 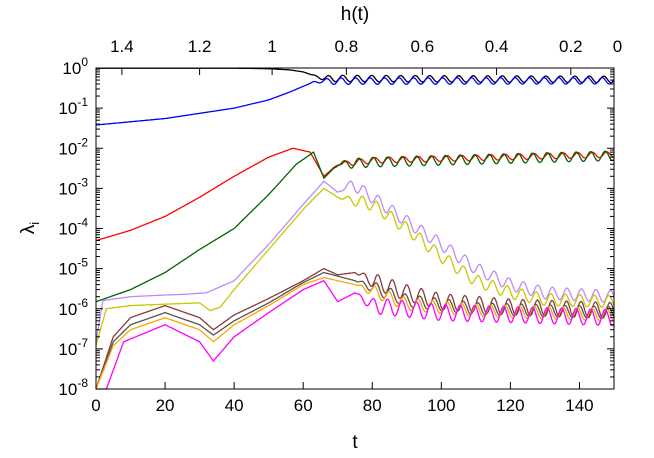 What do you see at coordinates (73, 267) in the screenshot?
I see `y-tick-label: 10⁻⁵` at bounding box center [73, 267].